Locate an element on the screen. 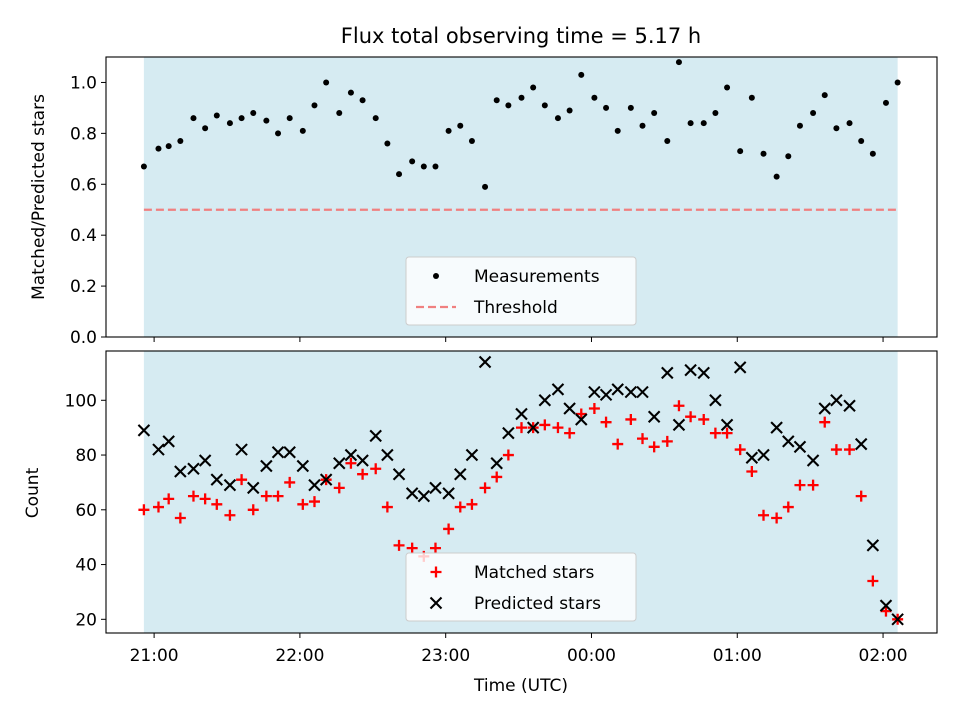  x-tick-label-0: 21:00 is located at coordinates (154, 656).